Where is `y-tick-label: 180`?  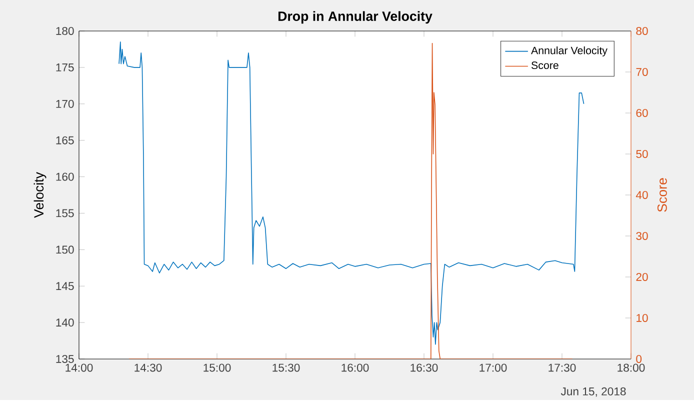
y-tick-label: 180 is located at coordinates (65, 30).